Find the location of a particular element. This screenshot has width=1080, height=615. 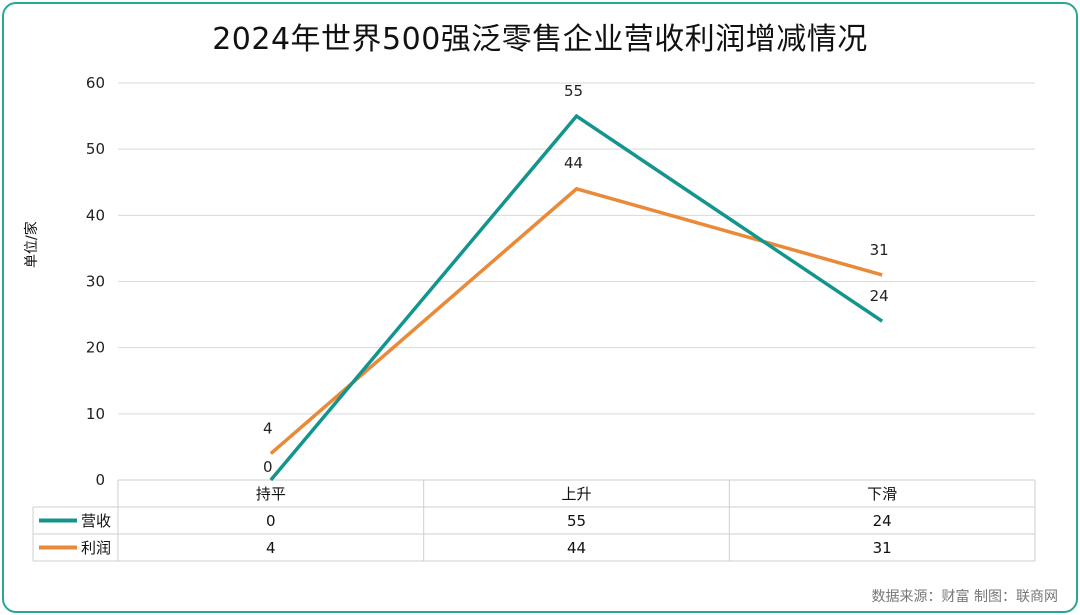

table-cell: 31 is located at coordinates (882, 548).